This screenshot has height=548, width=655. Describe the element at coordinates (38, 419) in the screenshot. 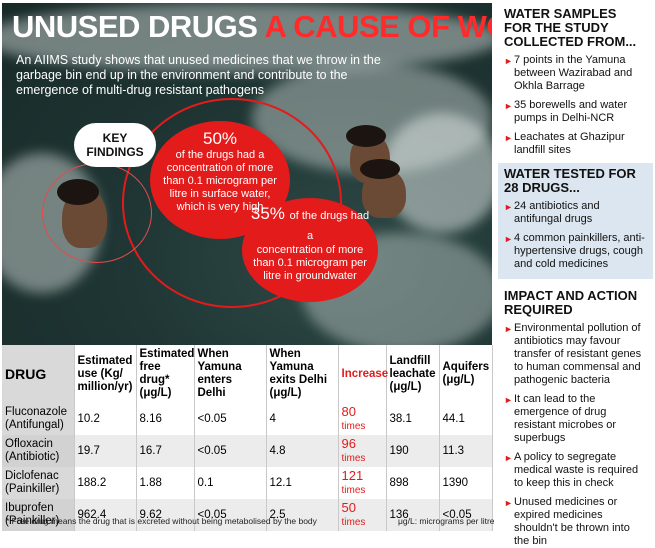

I see `cell-drug: Fluconazole (Antifungal)` at that location.